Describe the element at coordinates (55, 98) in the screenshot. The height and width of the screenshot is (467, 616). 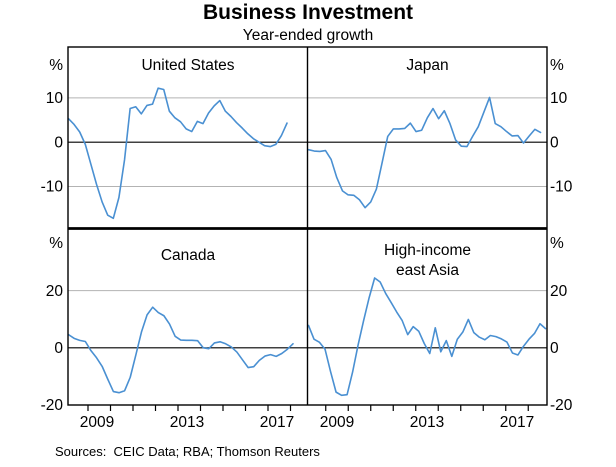
I see `y-axis-label-top-left-10: 10` at that location.